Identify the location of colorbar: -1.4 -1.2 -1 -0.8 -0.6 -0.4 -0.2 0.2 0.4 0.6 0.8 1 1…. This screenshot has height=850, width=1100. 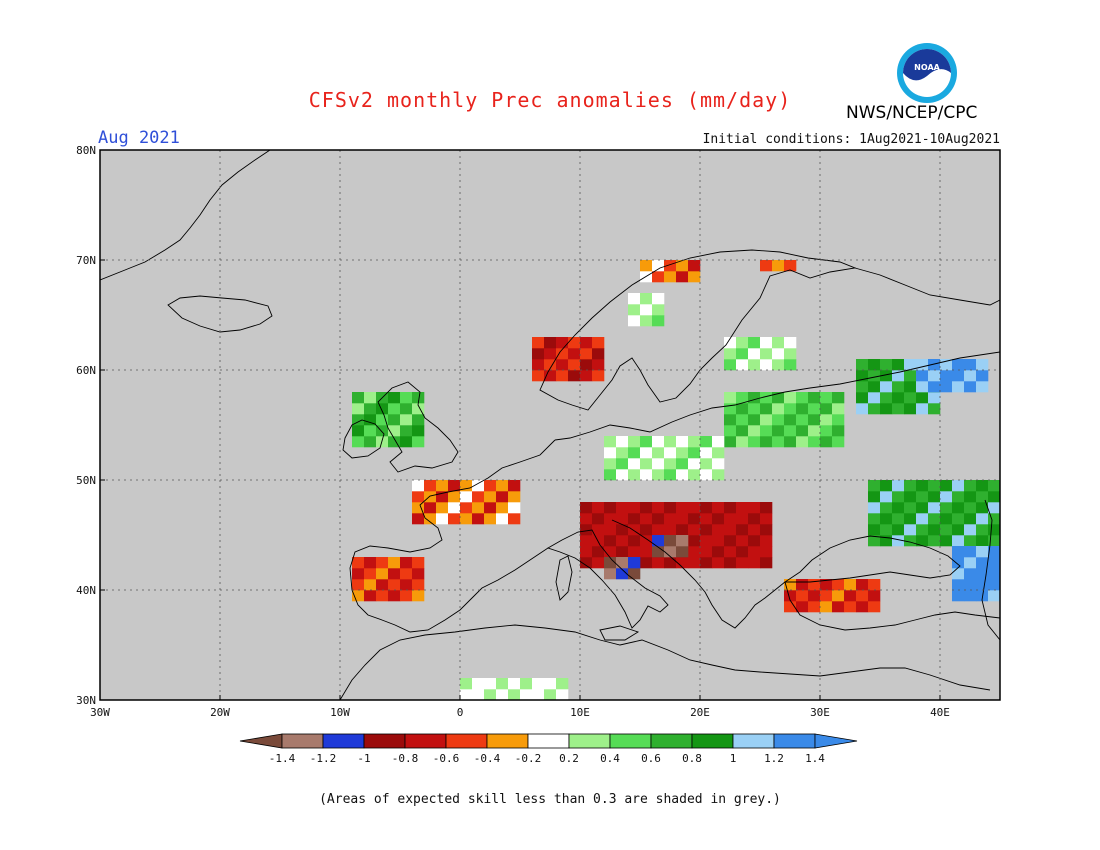
(548, 749).